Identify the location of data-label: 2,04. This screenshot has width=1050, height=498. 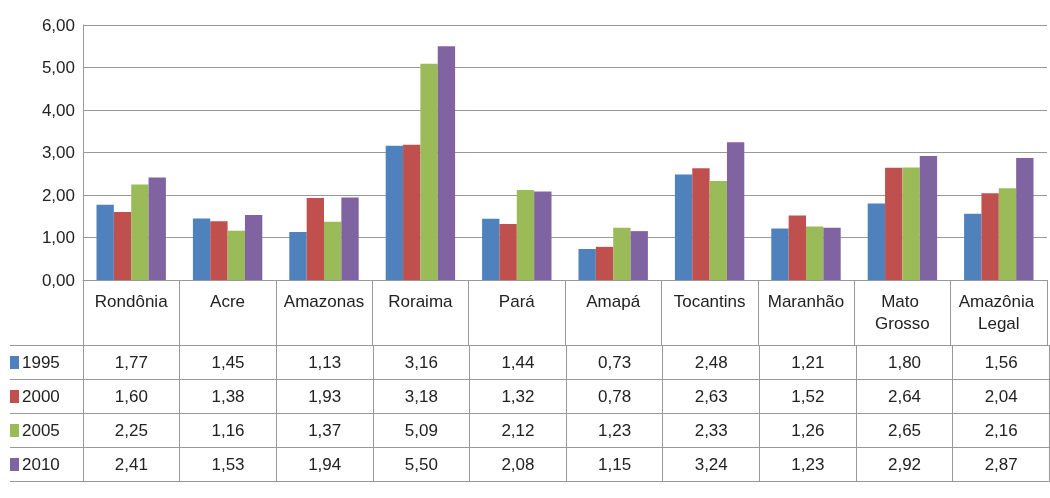
(1001, 396).